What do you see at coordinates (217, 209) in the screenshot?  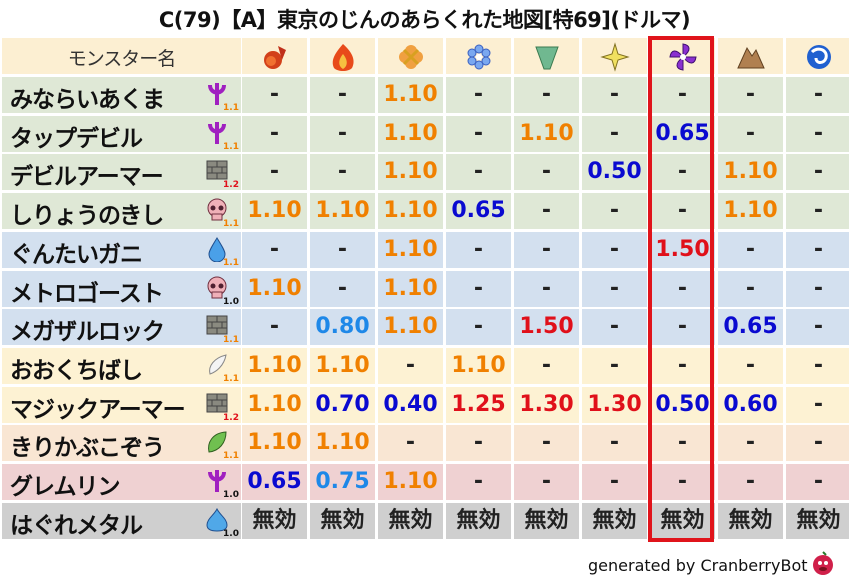 I see `skull-icon` at bounding box center [217, 209].